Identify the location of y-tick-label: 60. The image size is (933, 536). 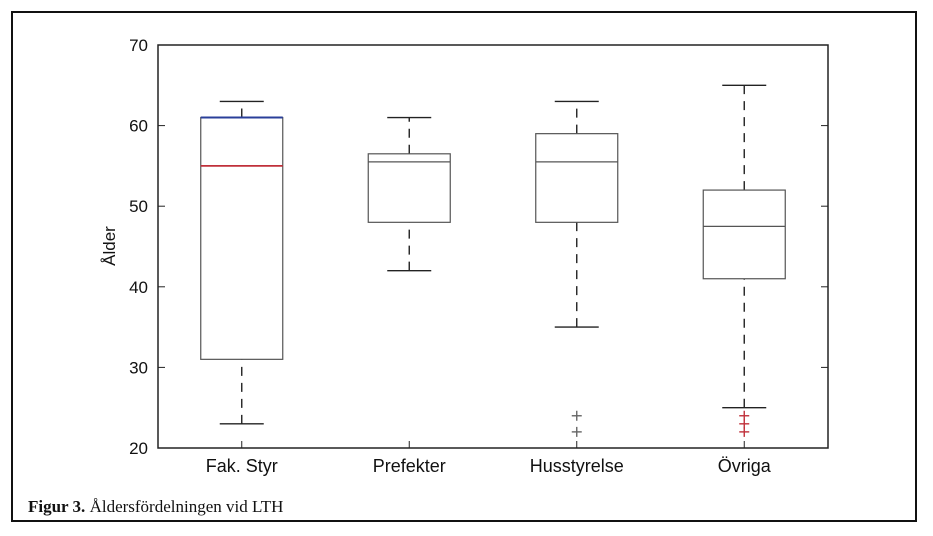
(138, 126).